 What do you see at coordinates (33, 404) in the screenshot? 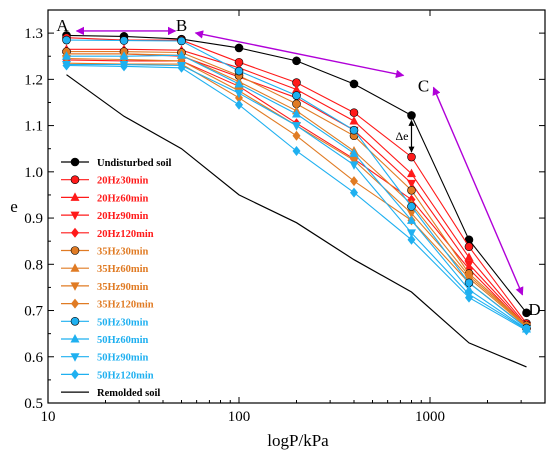
I see `y-tick-label: 0.5` at bounding box center [33, 404].